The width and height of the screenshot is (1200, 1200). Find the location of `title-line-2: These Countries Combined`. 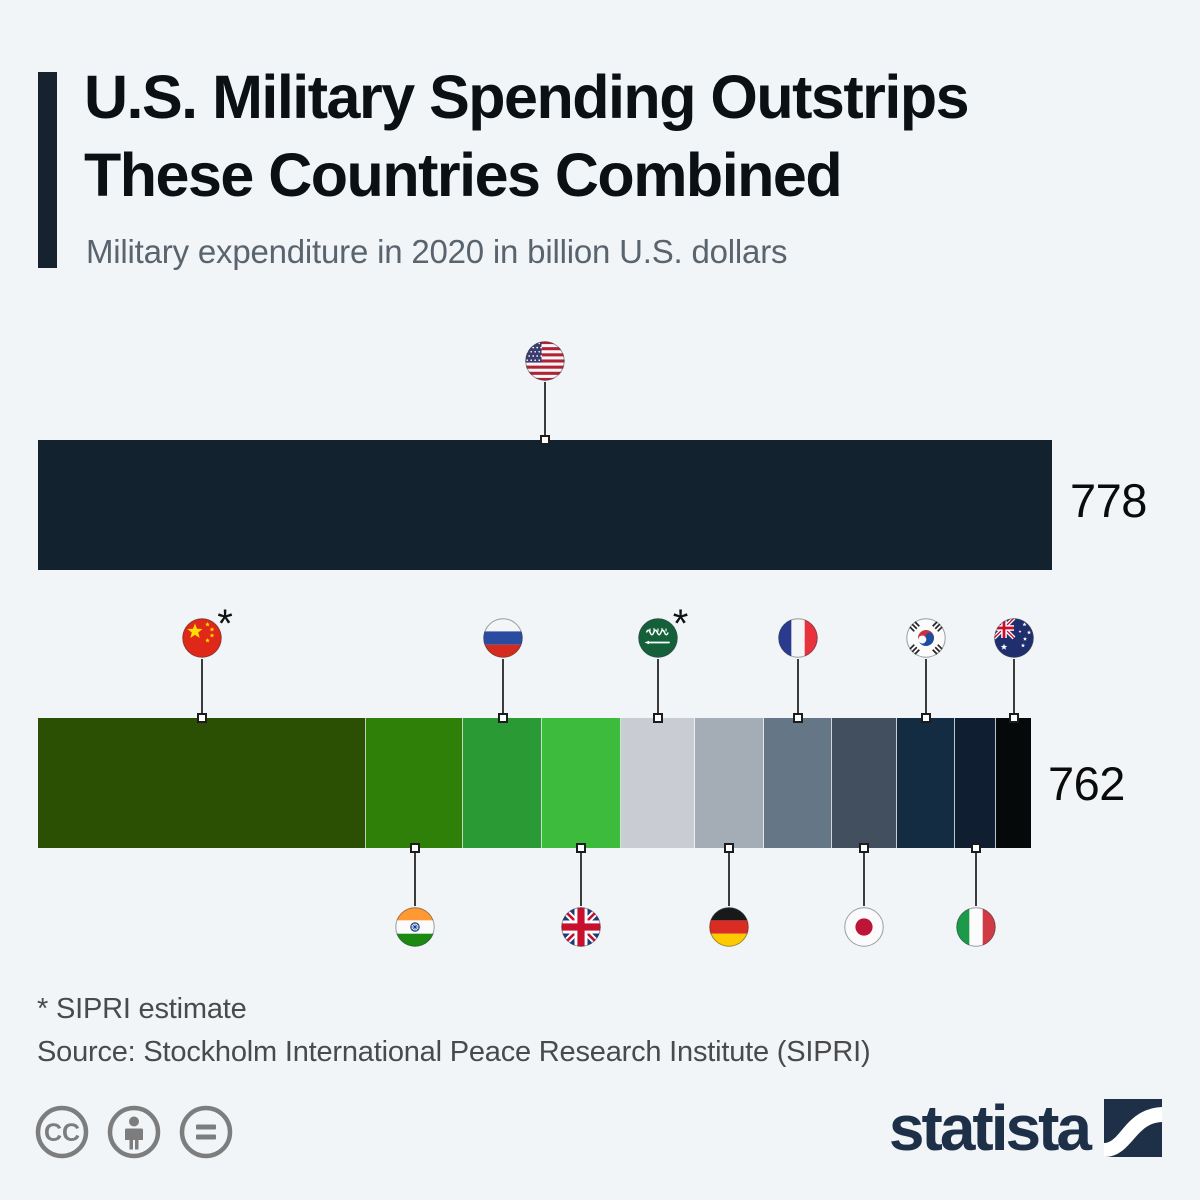

title-line-2: These Countries Combined is located at coordinates (463, 175).